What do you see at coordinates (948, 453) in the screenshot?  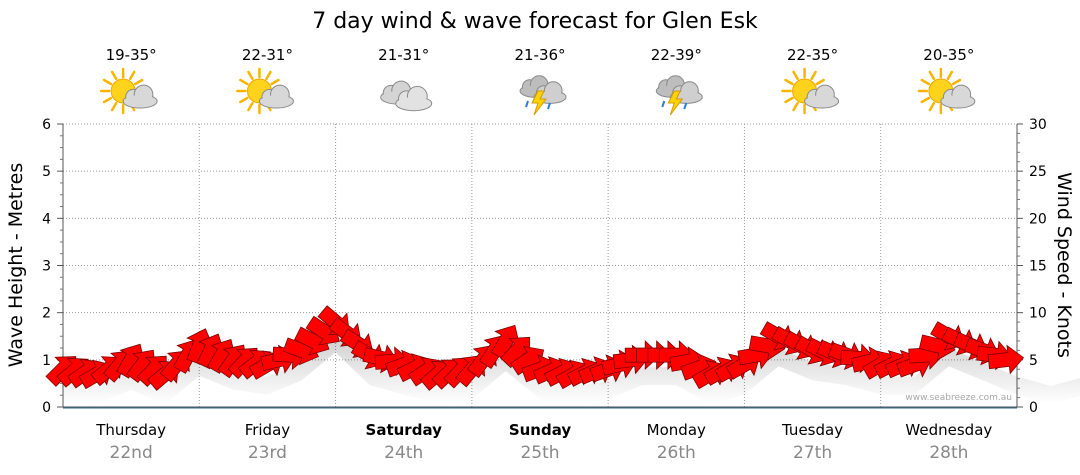 I see `day-date-label: 28th` at bounding box center [948, 453].